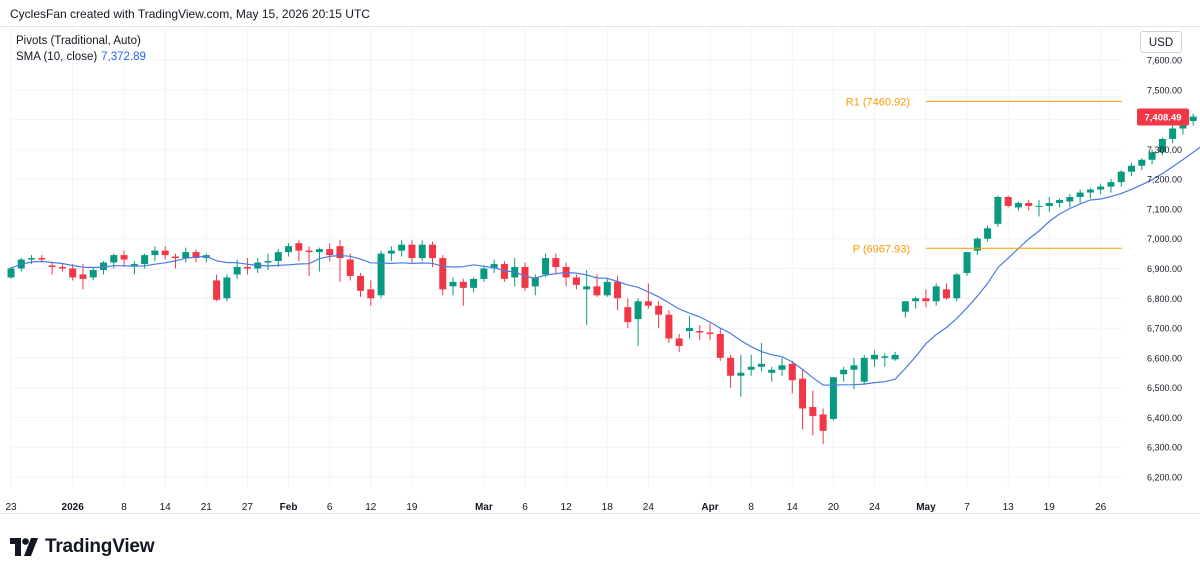 The height and width of the screenshot is (574, 1200). Describe the element at coordinates (124, 507) in the screenshot. I see `x-tick-label: 8` at that location.